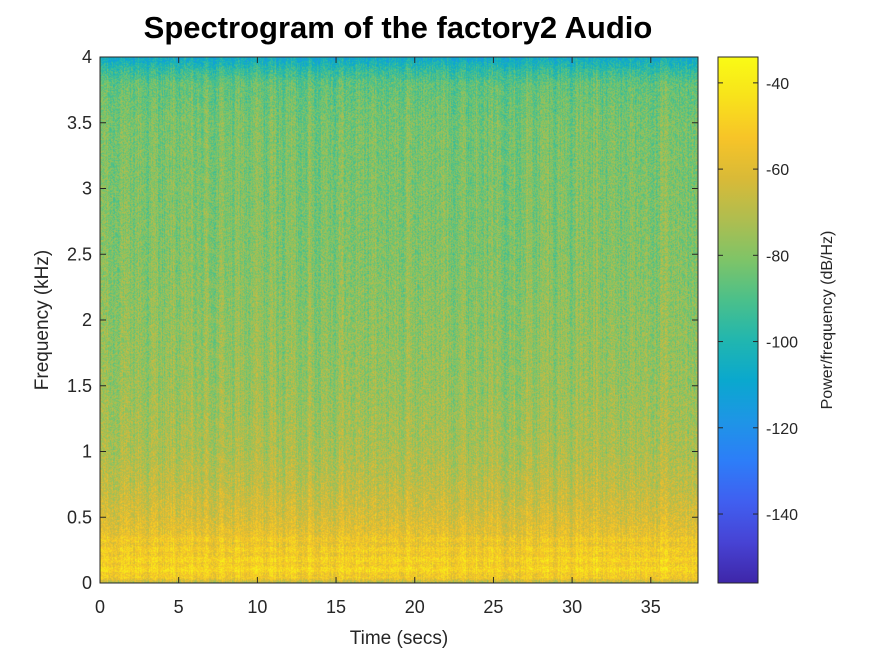  What do you see at coordinates (782, 429) in the screenshot?
I see `colorbar-tick-label: -120` at bounding box center [782, 429].